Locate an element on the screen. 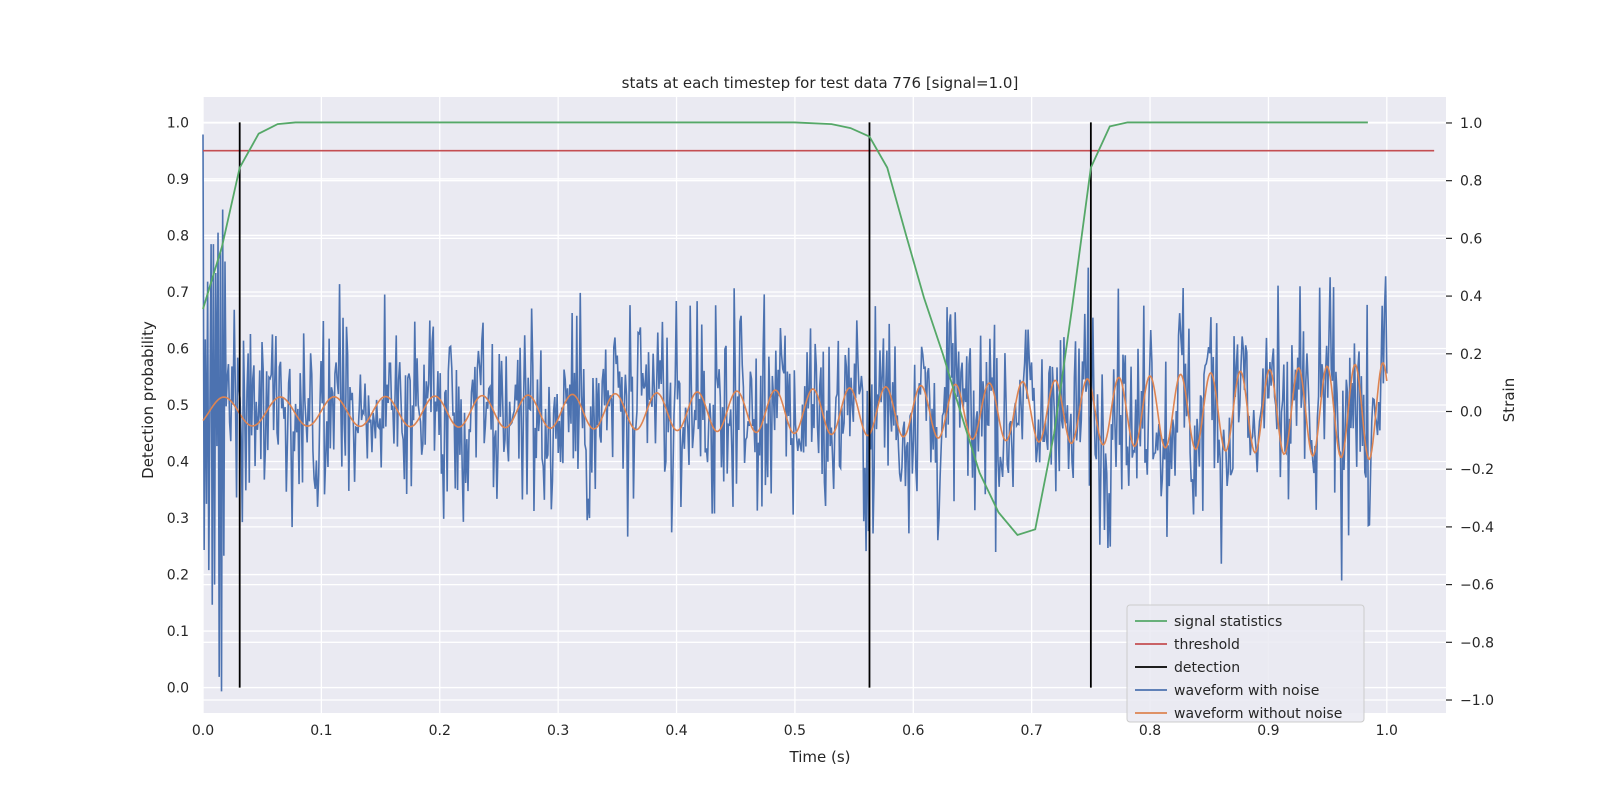 The height and width of the screenshot is (800, 1600). y-left-tick-label: 0.9 is located at coordinates (178, 180).